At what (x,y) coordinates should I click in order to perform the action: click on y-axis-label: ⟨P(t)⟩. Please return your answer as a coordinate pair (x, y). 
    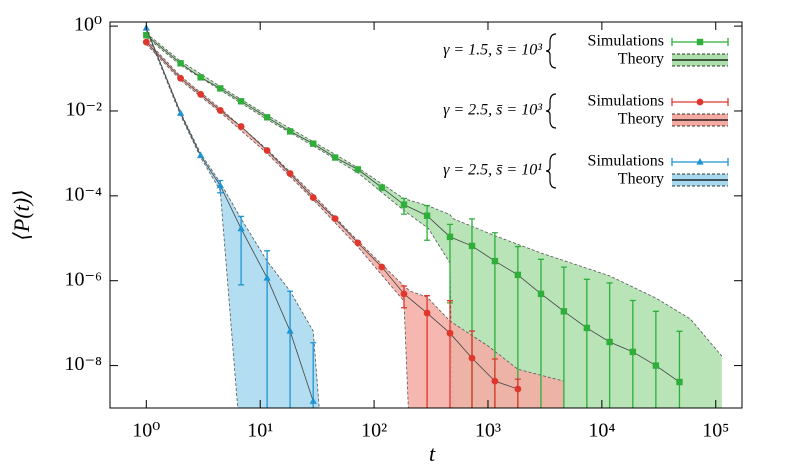
    Looking at the image, I should click on (21, 214).